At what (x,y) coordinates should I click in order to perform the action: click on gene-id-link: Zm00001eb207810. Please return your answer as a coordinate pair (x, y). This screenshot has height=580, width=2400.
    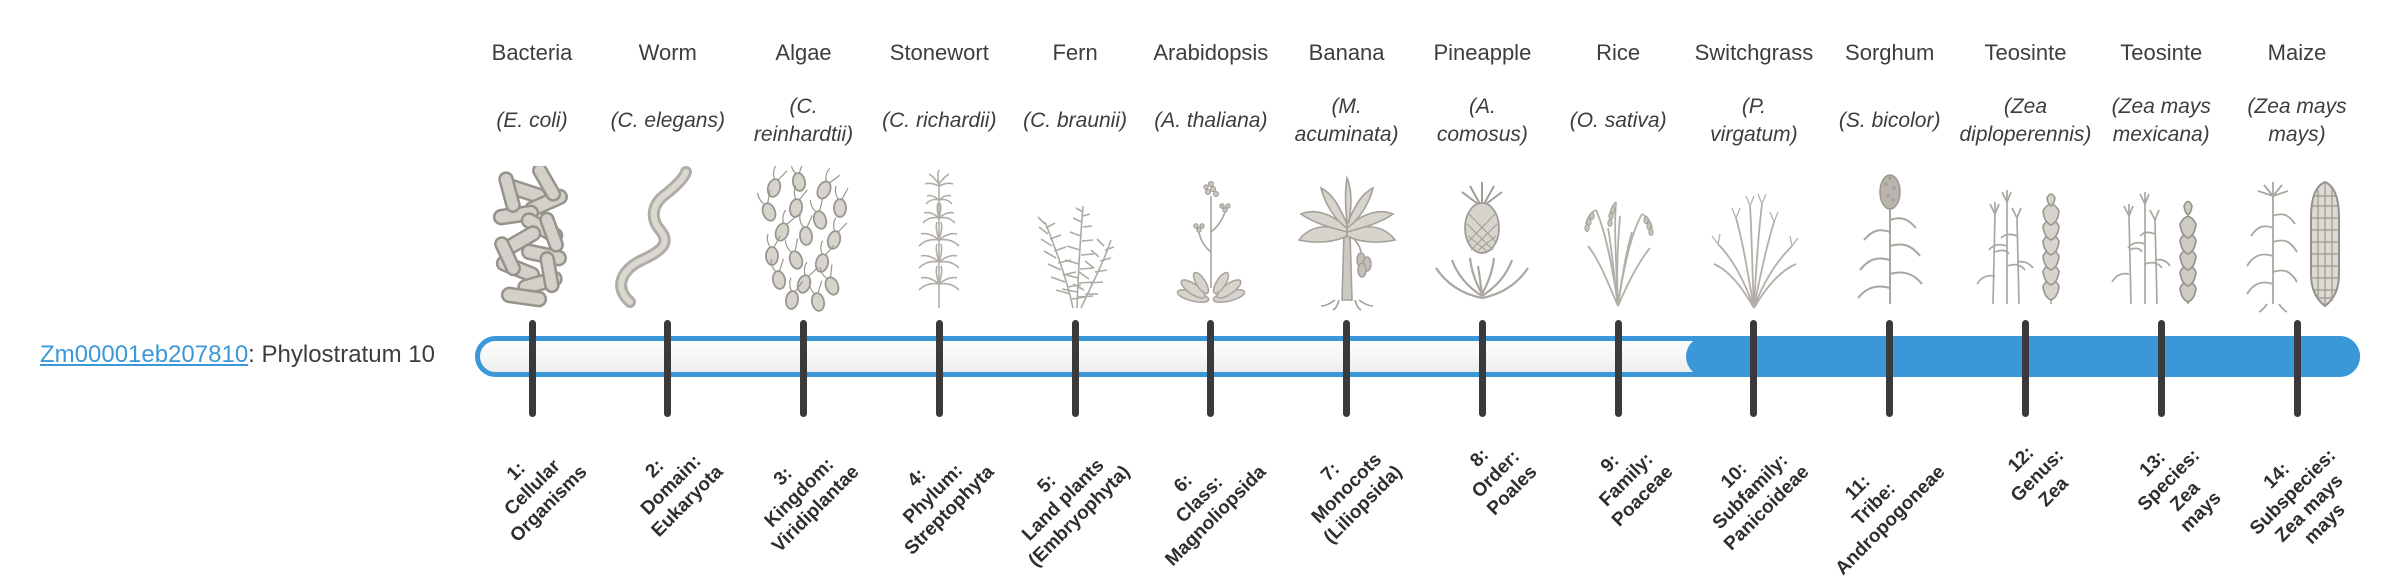
    Looking at the image, I should click on (144, 354).